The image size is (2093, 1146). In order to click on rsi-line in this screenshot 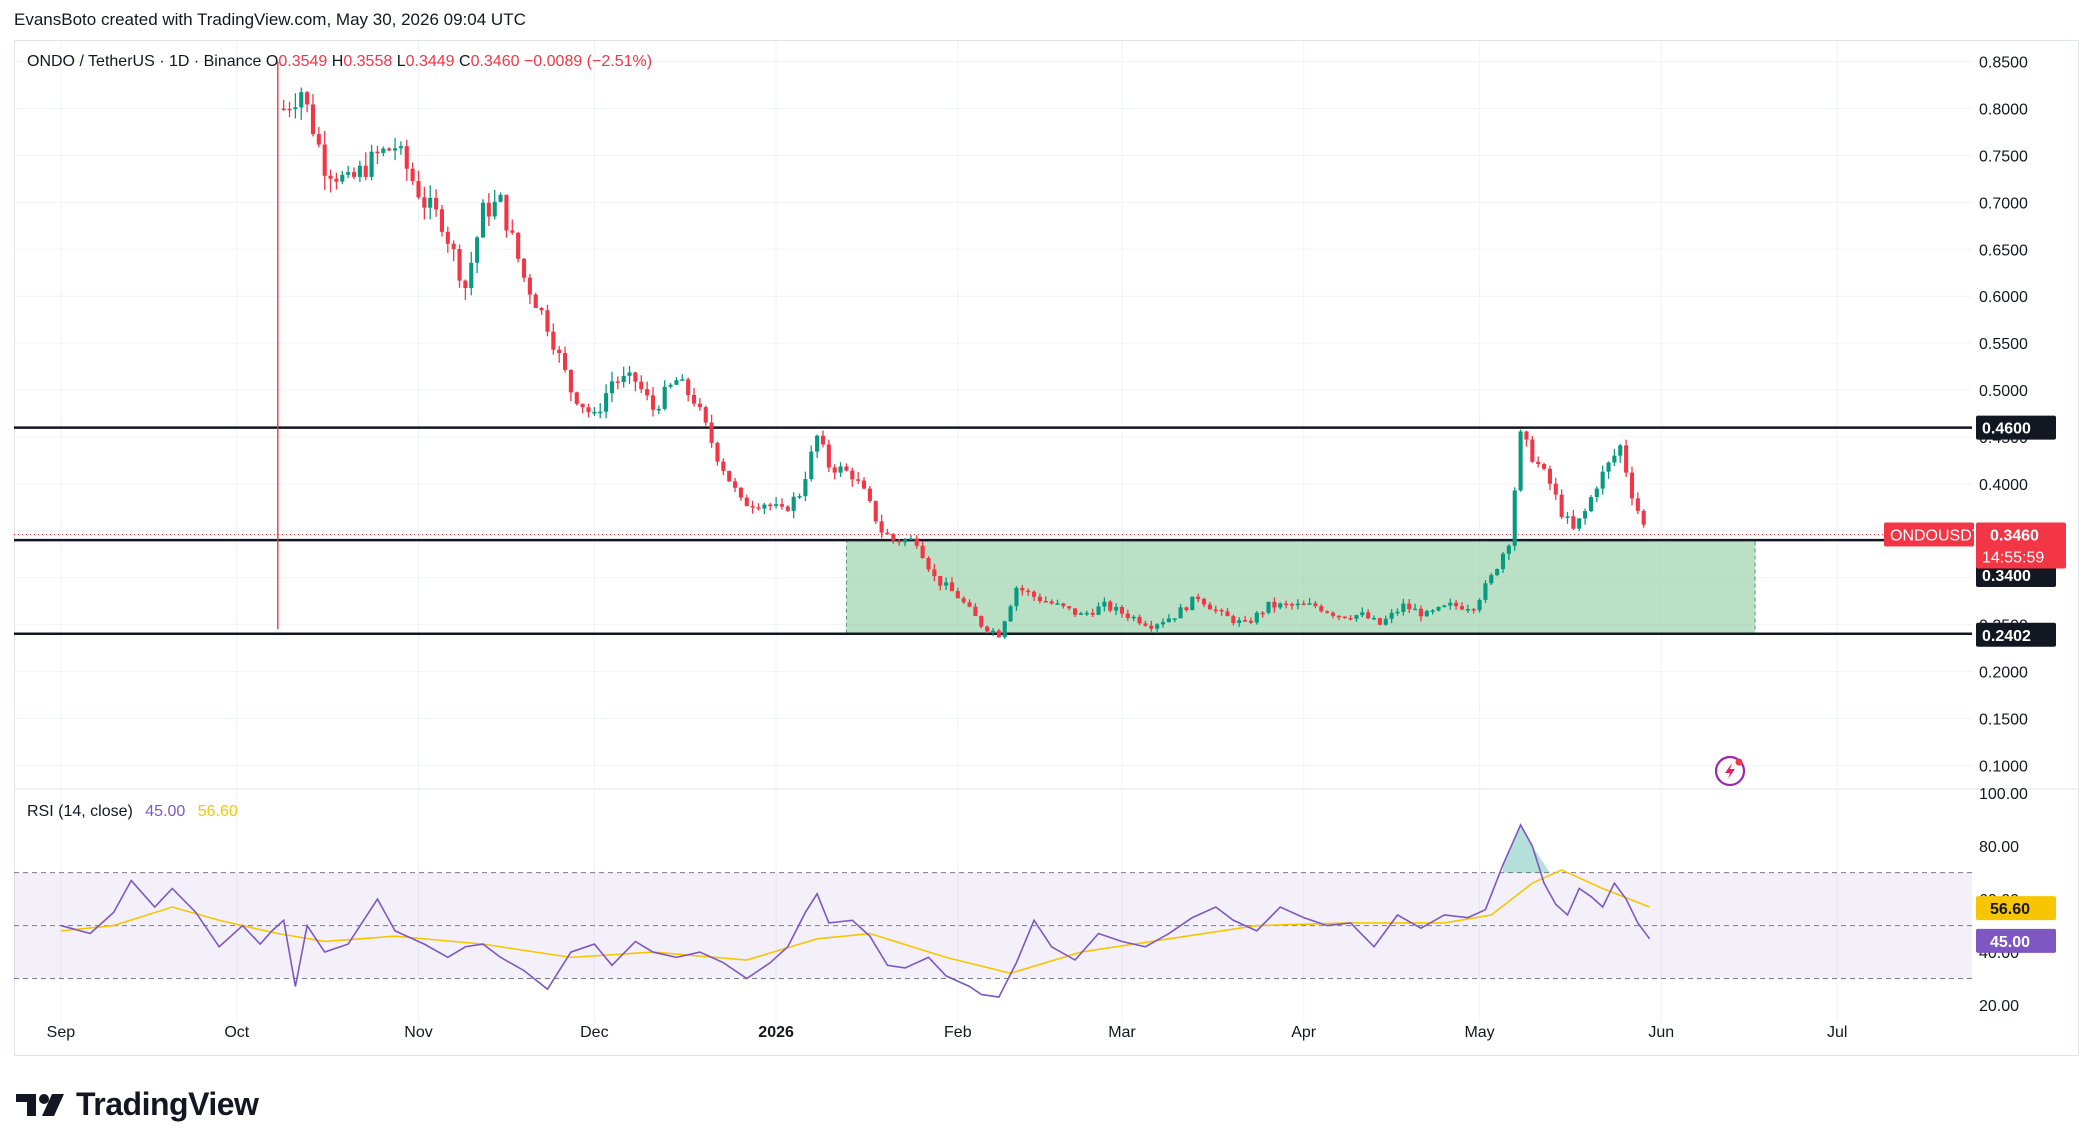, I will do `click(855, 910)`.